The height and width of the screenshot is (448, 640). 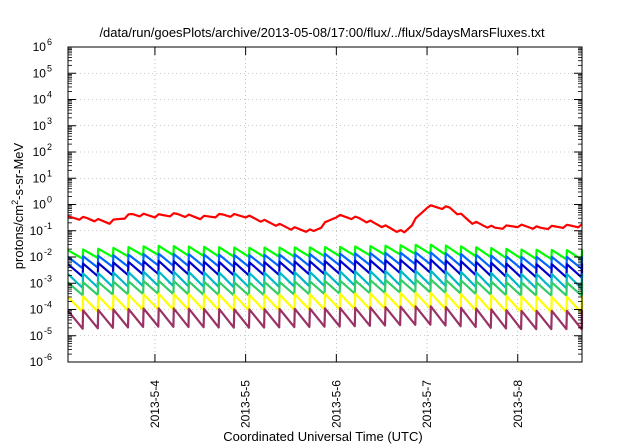 I want to click on x-tick-label: 2013-5-4, so click(x=155, y=404).